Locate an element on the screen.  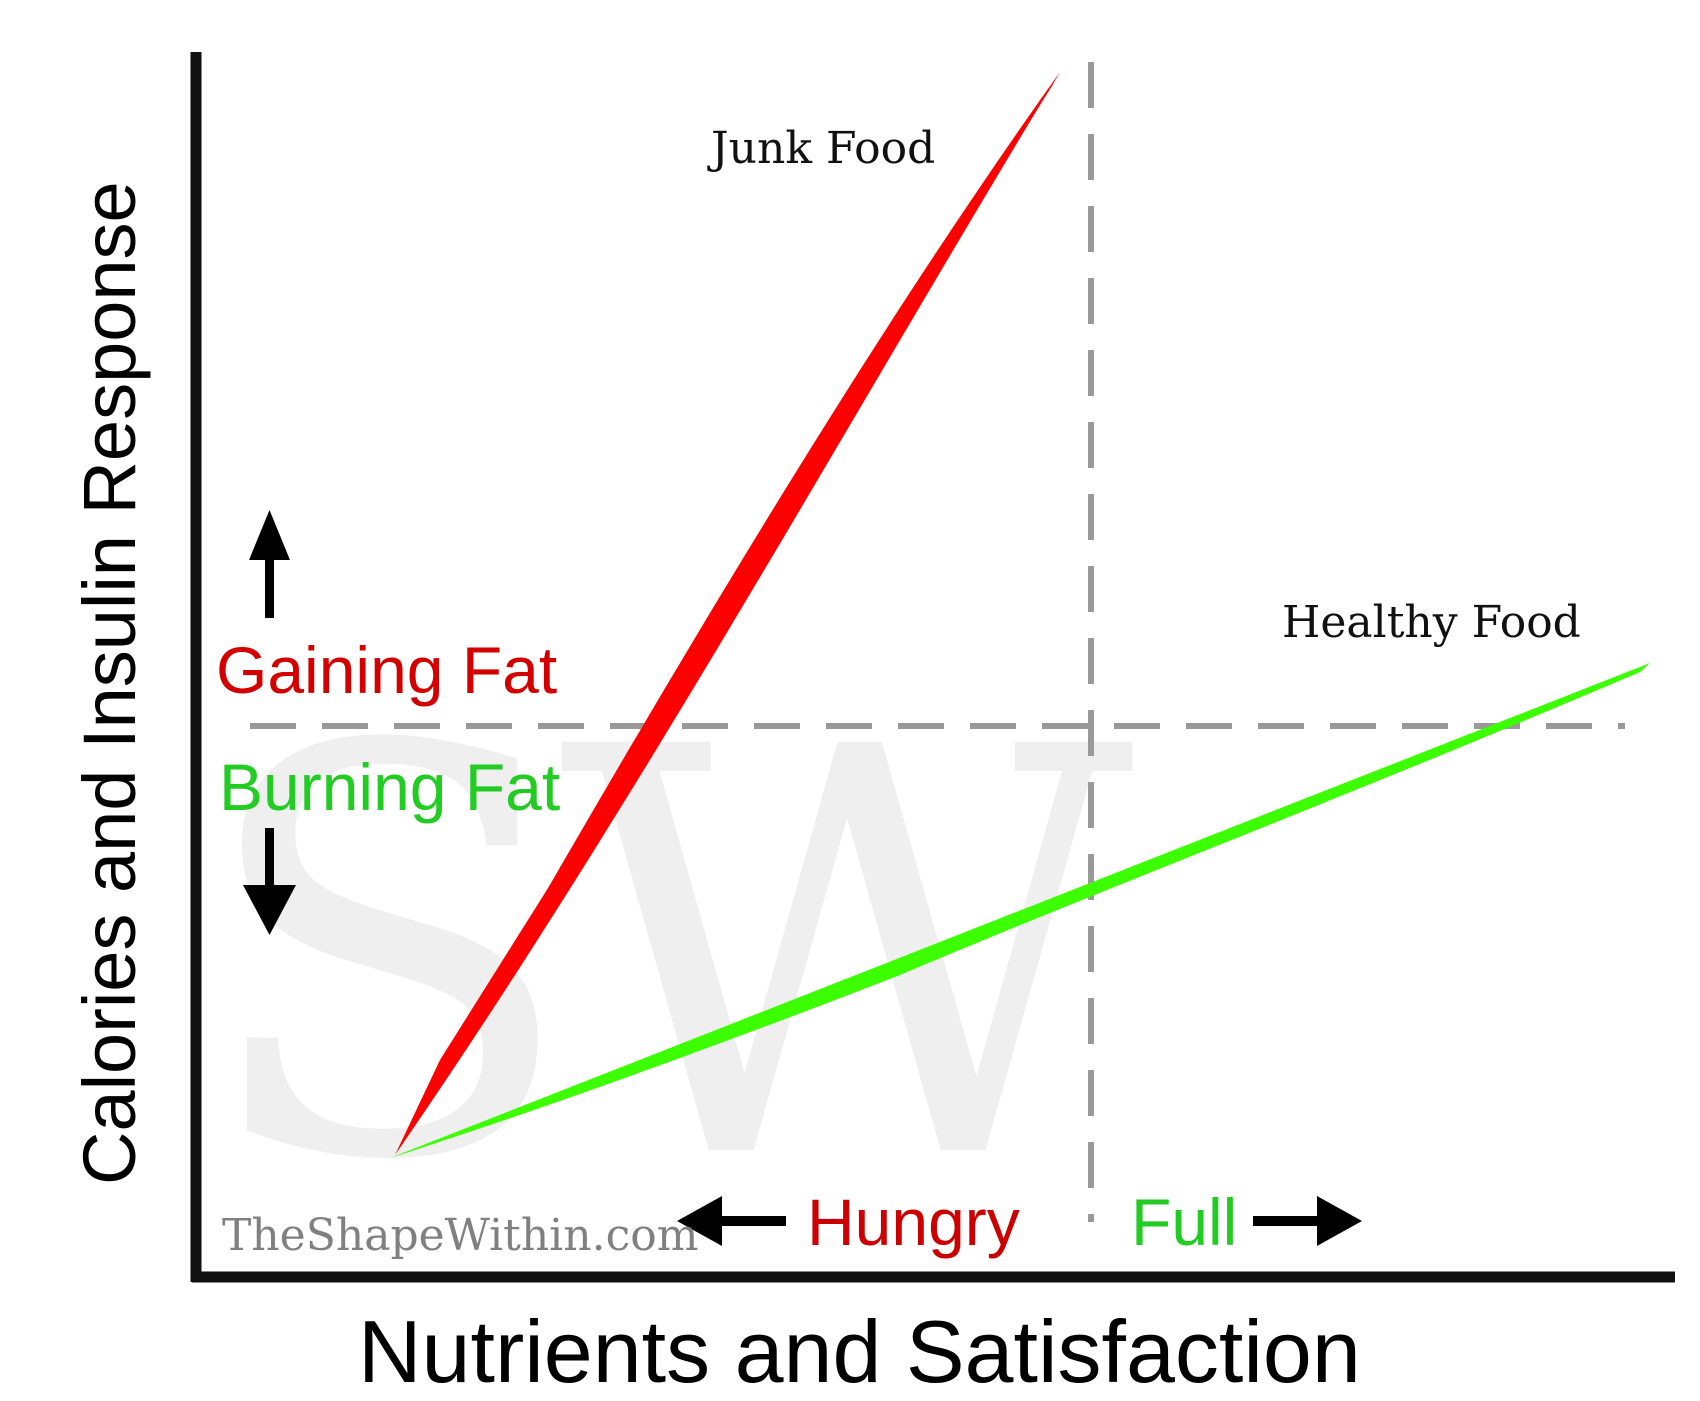
arrow-up-icon is located at coordinates (269, 564).